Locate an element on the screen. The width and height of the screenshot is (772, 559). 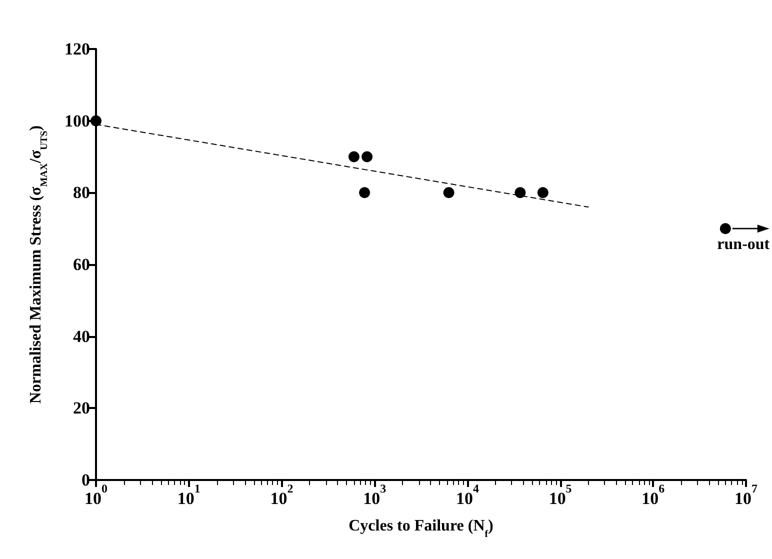
y-tick-label: 20 is located at coordinates (81, 408).